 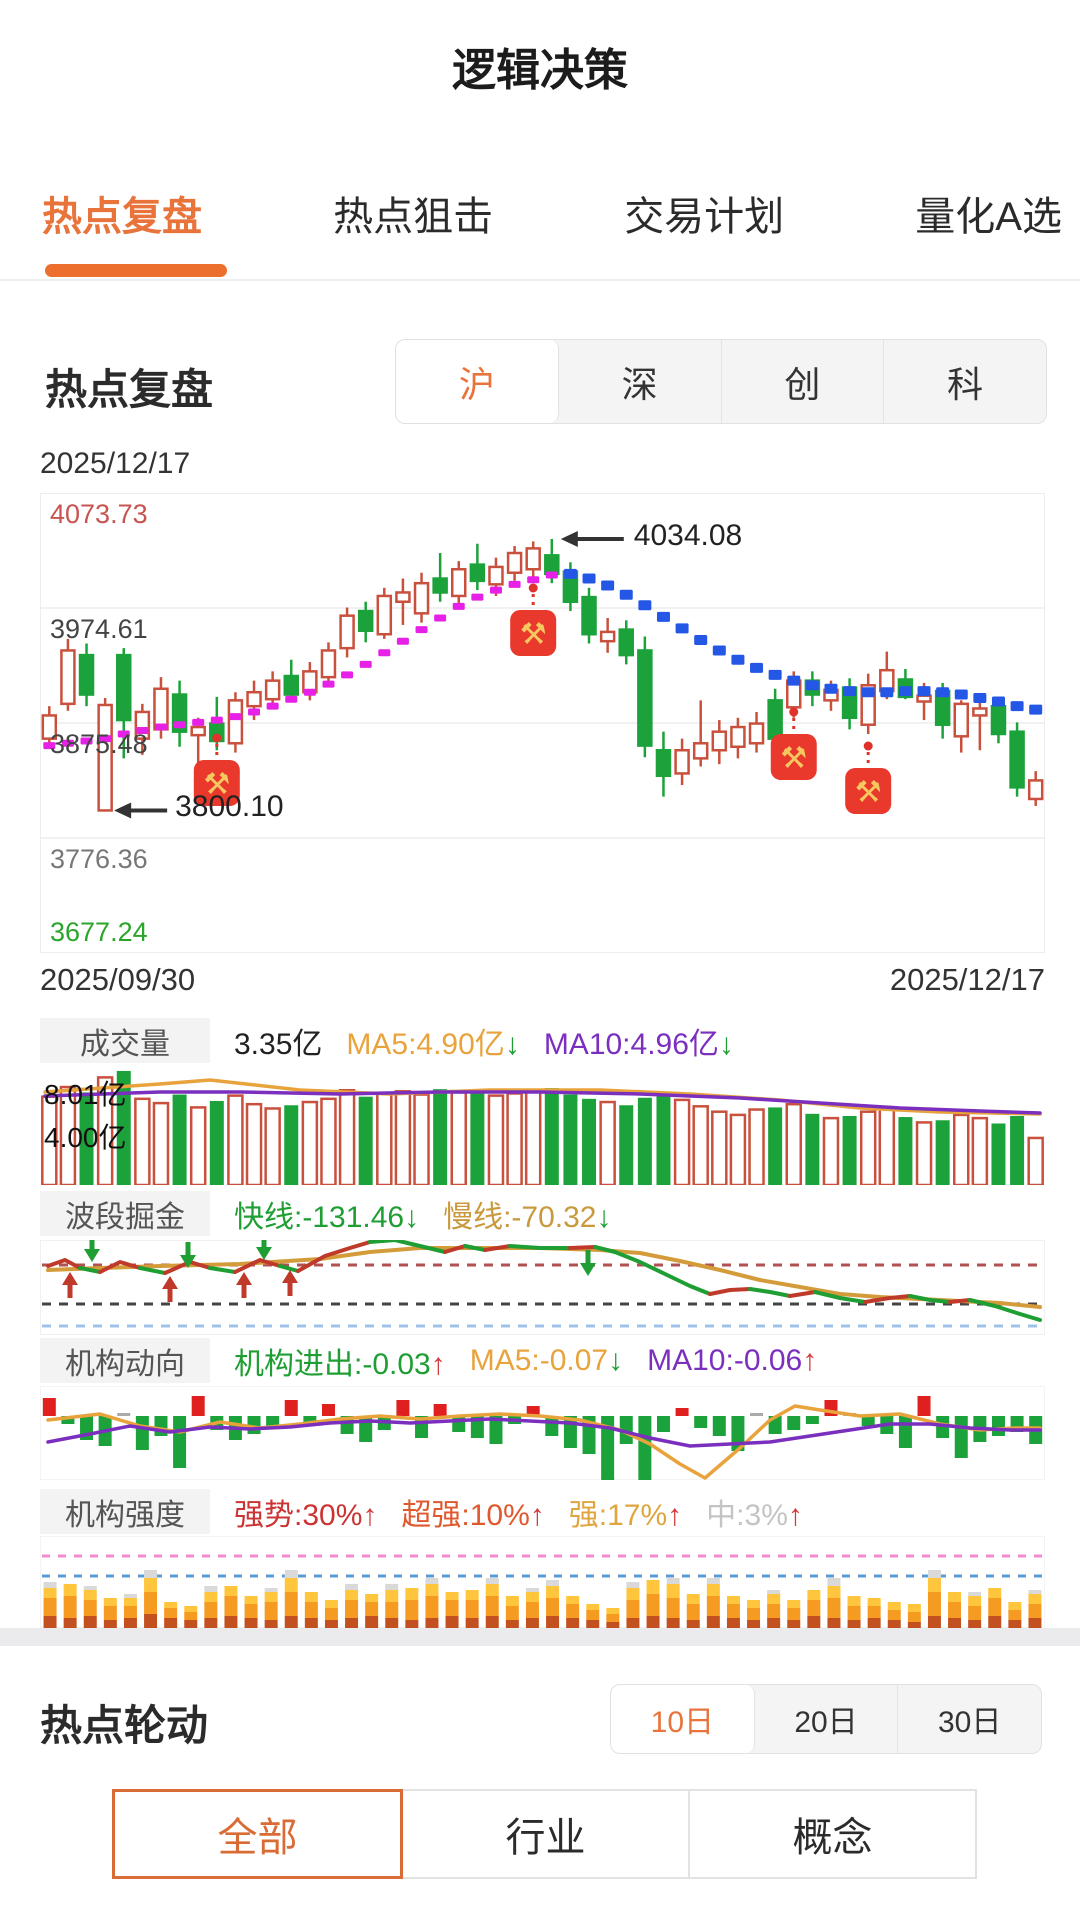 I want to click on market-tab-2: 创, so click(x=803, y=381).